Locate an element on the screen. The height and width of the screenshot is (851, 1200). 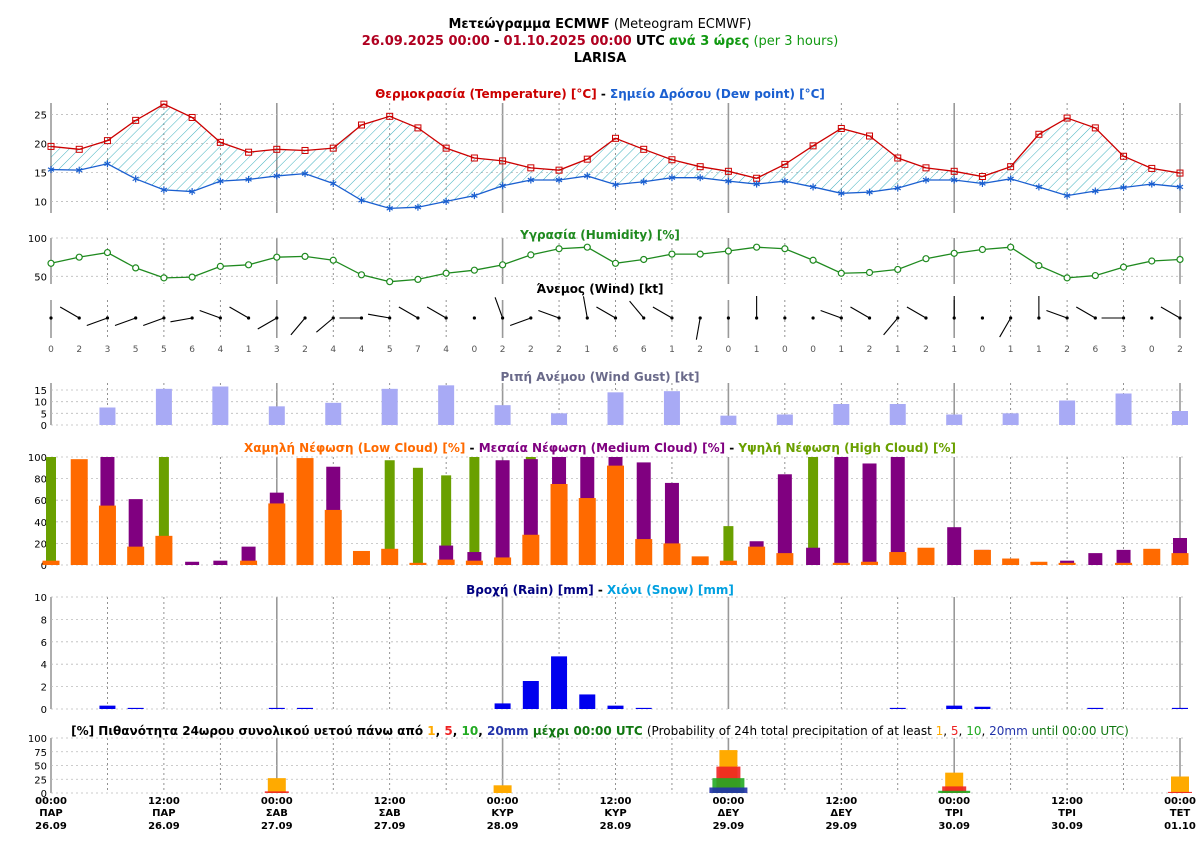
gust-ytick-label: 5 is located at coordinates (44, 414).